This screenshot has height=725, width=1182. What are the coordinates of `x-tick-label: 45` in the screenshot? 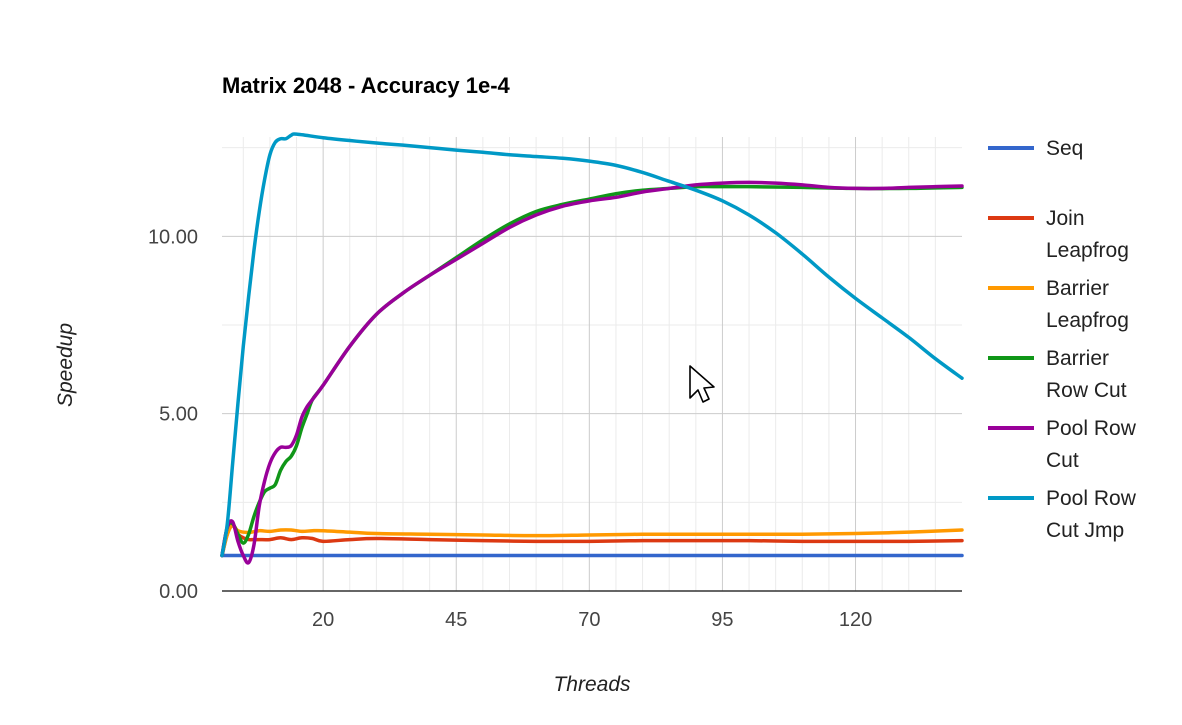 It's located at (456, 620).